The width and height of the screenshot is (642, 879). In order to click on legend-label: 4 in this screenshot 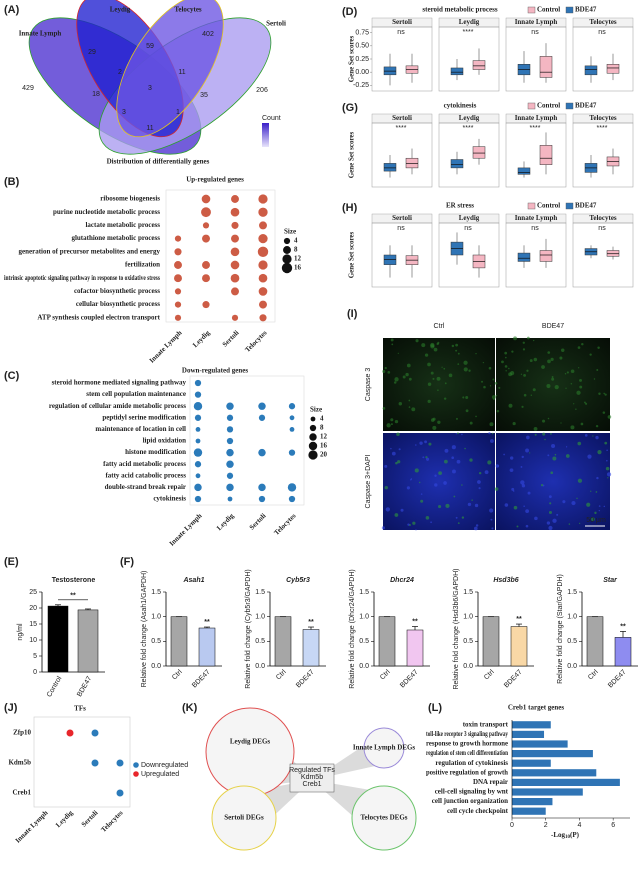, I will do `click(322, 419)`.